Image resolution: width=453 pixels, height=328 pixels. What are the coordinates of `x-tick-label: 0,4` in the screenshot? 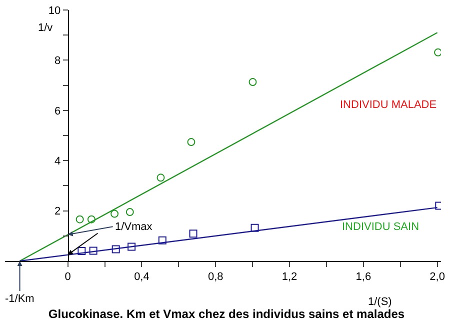 It's located at (142, 277).